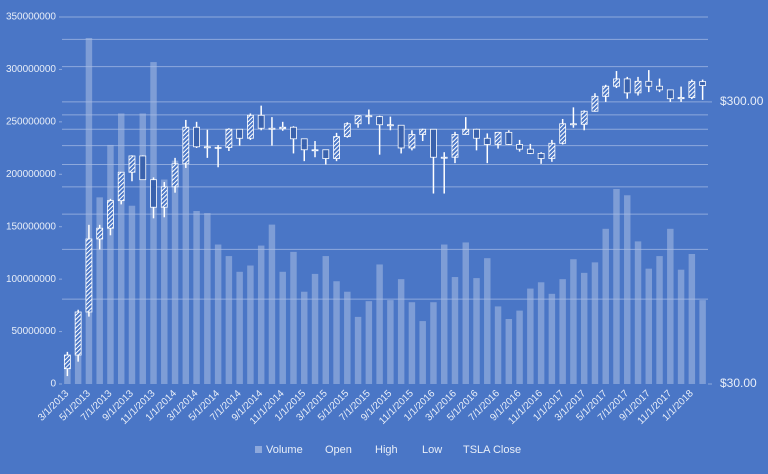 This screenshot has width=768, height=474. What do you see at coordinates (31, 17) in the screenshot?
I see `y-tick-label: 350000000` at bounding box center [31, 17].